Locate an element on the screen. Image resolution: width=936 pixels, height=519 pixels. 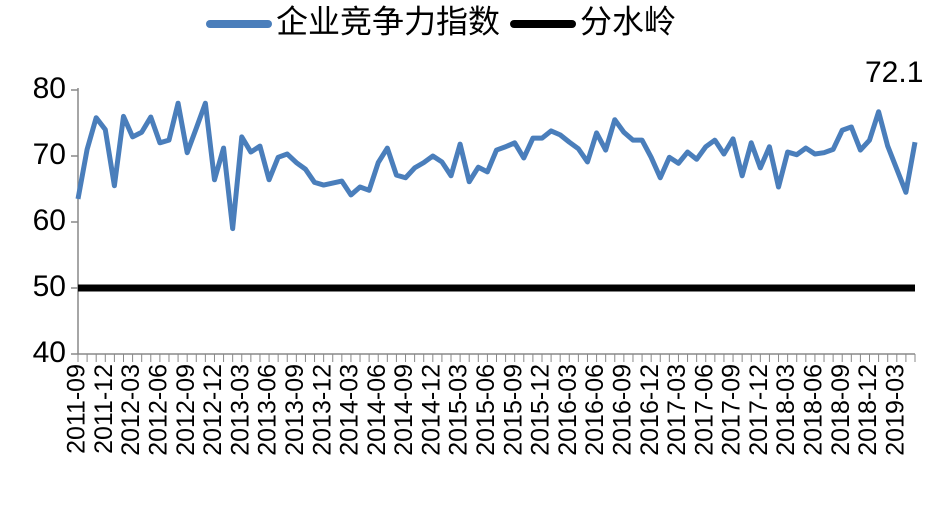
x-tick-label: 2014-03 is located at coordinates (350, 410).